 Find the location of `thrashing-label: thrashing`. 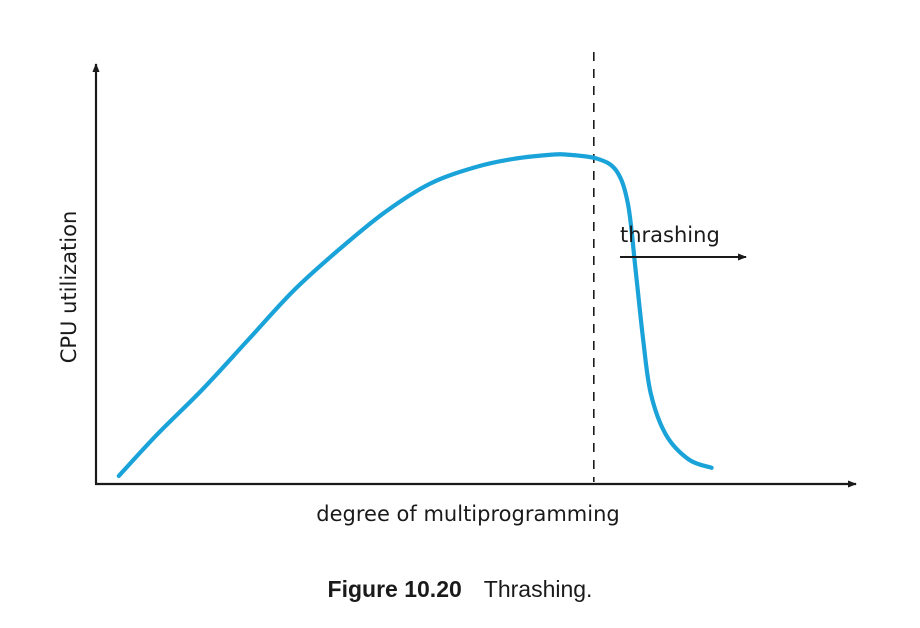

thrashing-label: thrashing is located at coordinates (670, 235).